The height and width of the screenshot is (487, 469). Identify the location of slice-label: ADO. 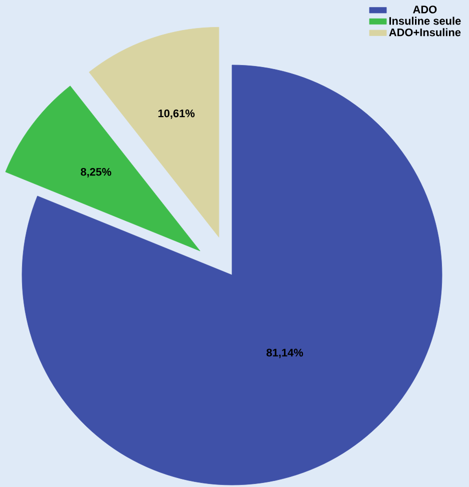
(424, 10).